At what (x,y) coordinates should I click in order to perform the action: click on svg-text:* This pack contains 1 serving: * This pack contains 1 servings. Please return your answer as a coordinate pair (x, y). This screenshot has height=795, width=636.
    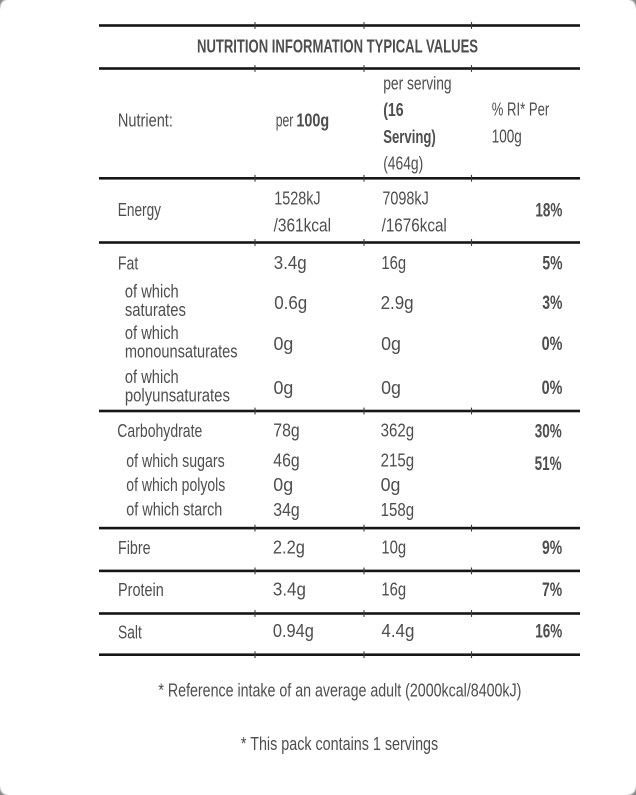
    Looking at the image, I should click on (339, 744).